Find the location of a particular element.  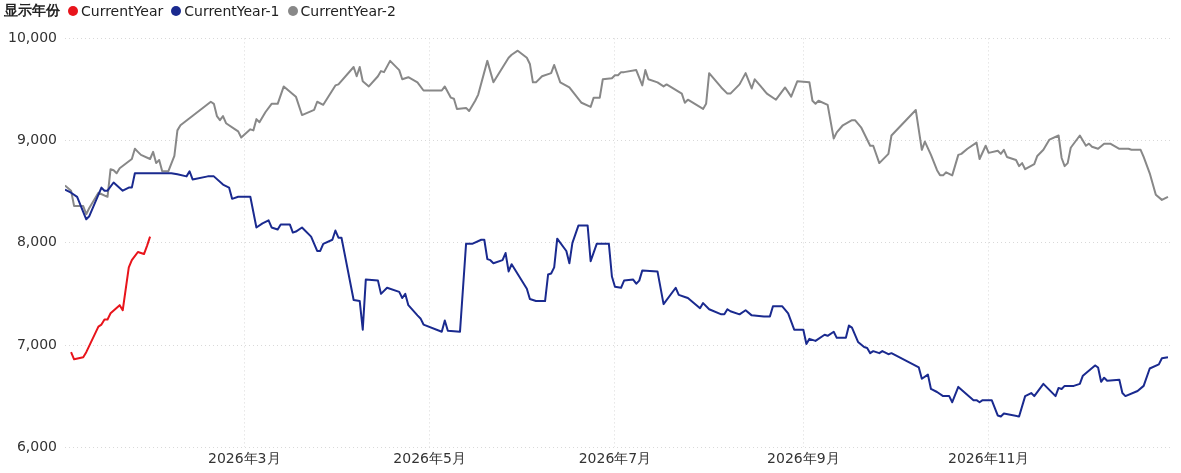

x-tick-label: 2026年3月 is located at coordinates (244, 458).